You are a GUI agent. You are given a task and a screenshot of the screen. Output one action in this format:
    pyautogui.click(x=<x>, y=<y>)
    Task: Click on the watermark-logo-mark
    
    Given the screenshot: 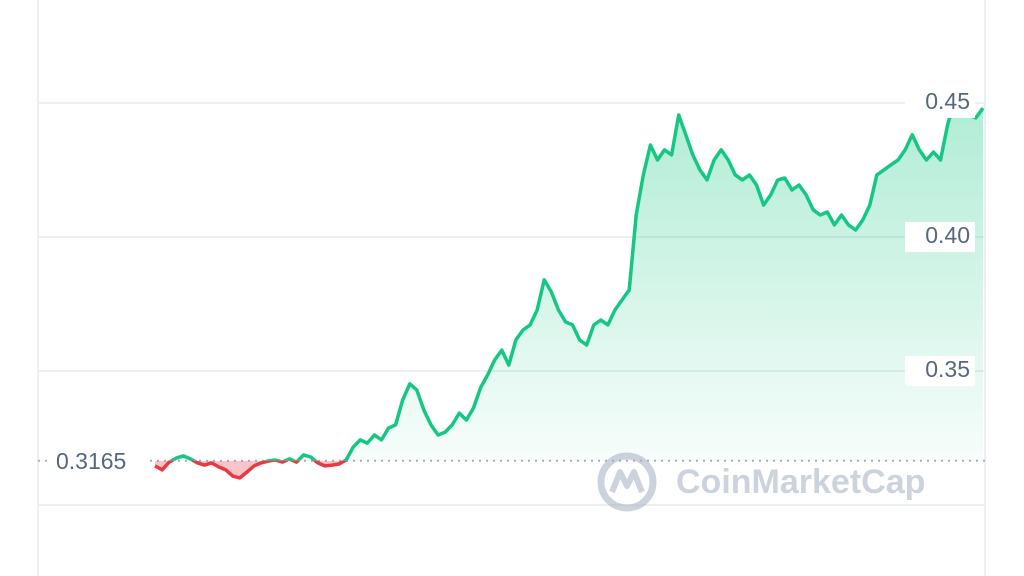 What is the action you would take?
    pyautogui.click(x=627, y=481)
    